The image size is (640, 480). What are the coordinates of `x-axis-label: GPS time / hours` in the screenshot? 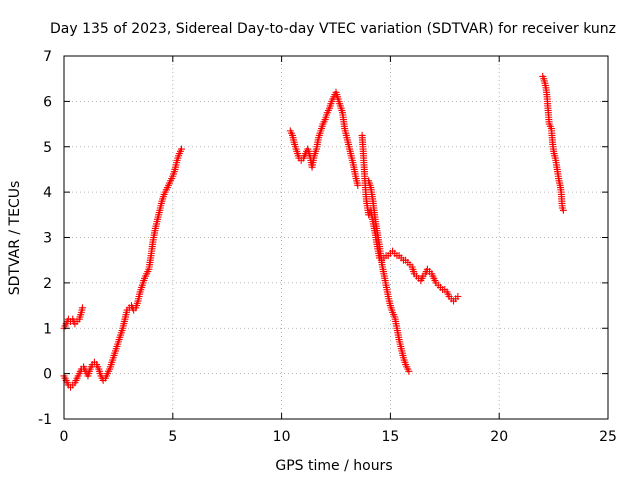 It's located at (333, 466).